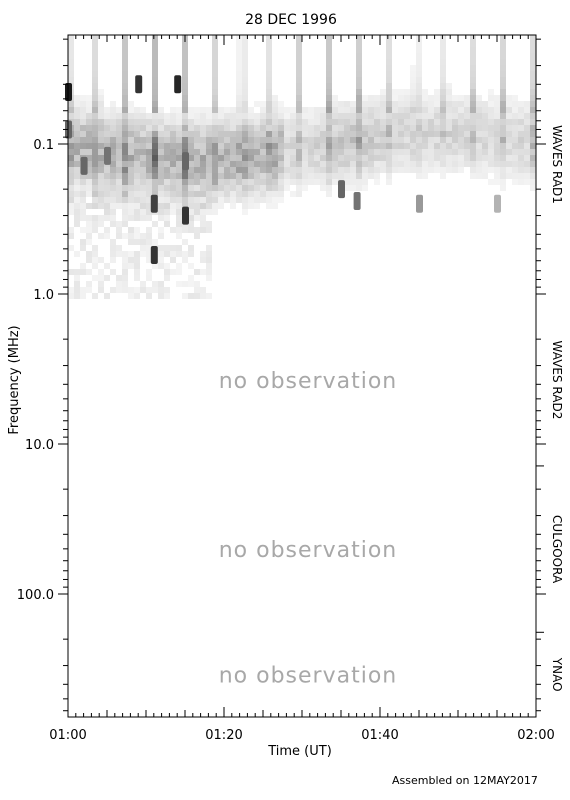  I want to click on chart-title: 28 DEC 1996, so click(291, 20).